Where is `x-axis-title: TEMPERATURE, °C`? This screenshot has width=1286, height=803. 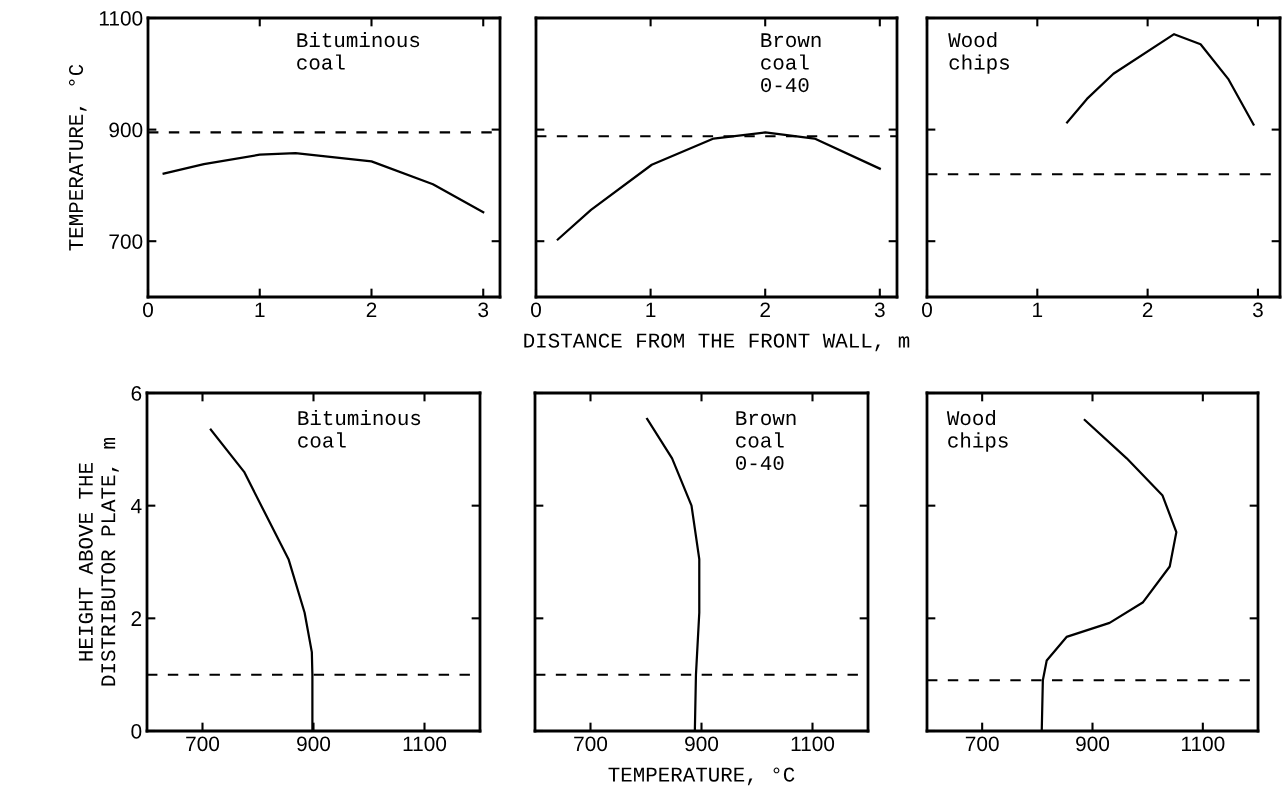 x-axis-title: TEMPERATURE, °C is located at coordinates (701, 776).